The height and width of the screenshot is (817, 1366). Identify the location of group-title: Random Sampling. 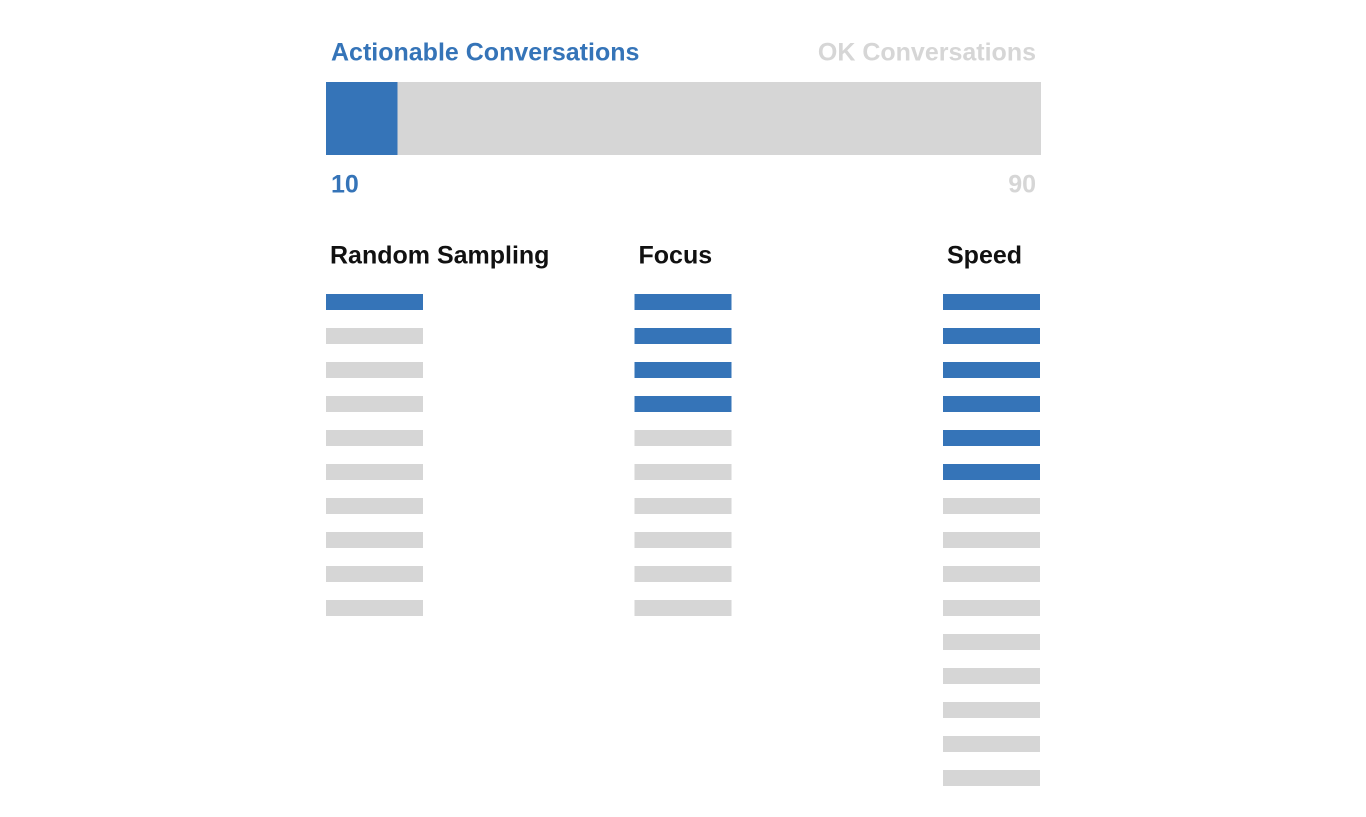
(439, 256).